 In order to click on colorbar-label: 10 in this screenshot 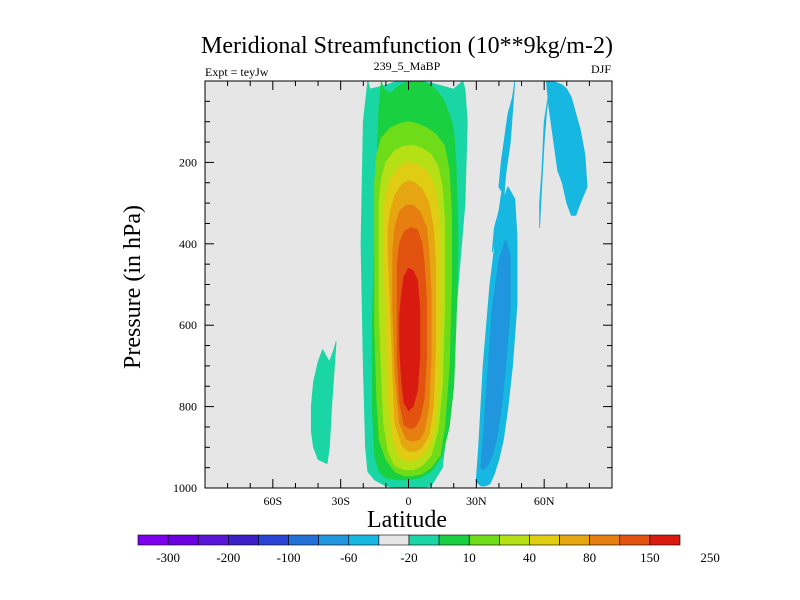, I will do `click(469, 557)`.